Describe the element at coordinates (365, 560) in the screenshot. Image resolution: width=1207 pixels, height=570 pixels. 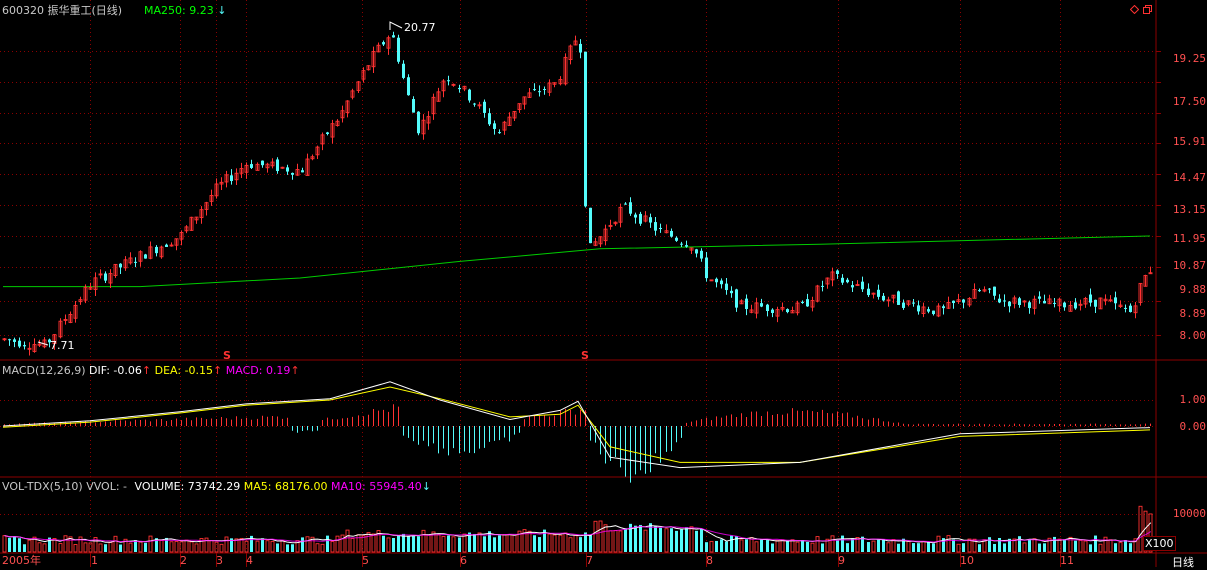
I see `x-axis-label: 5` at that location.